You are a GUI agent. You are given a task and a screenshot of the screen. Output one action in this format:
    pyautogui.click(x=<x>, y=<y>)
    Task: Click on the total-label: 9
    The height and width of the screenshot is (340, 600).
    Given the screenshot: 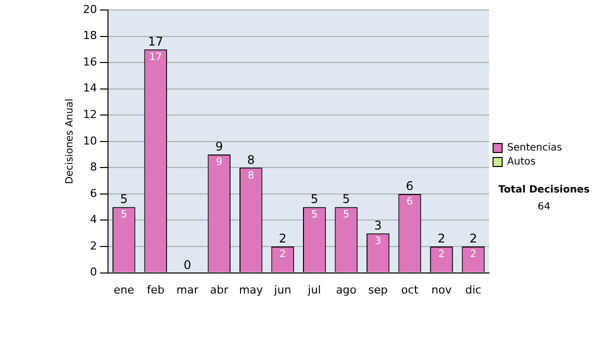 What is the action you would take?
    pyautogui.click(x=219, y=147)
    